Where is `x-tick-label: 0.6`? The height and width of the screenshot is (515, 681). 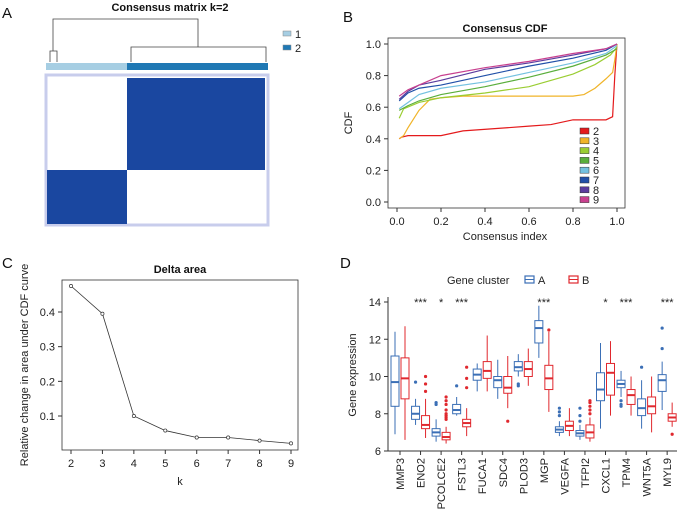 x-tick-label: 0.6 is located at coordinates (528, 222).